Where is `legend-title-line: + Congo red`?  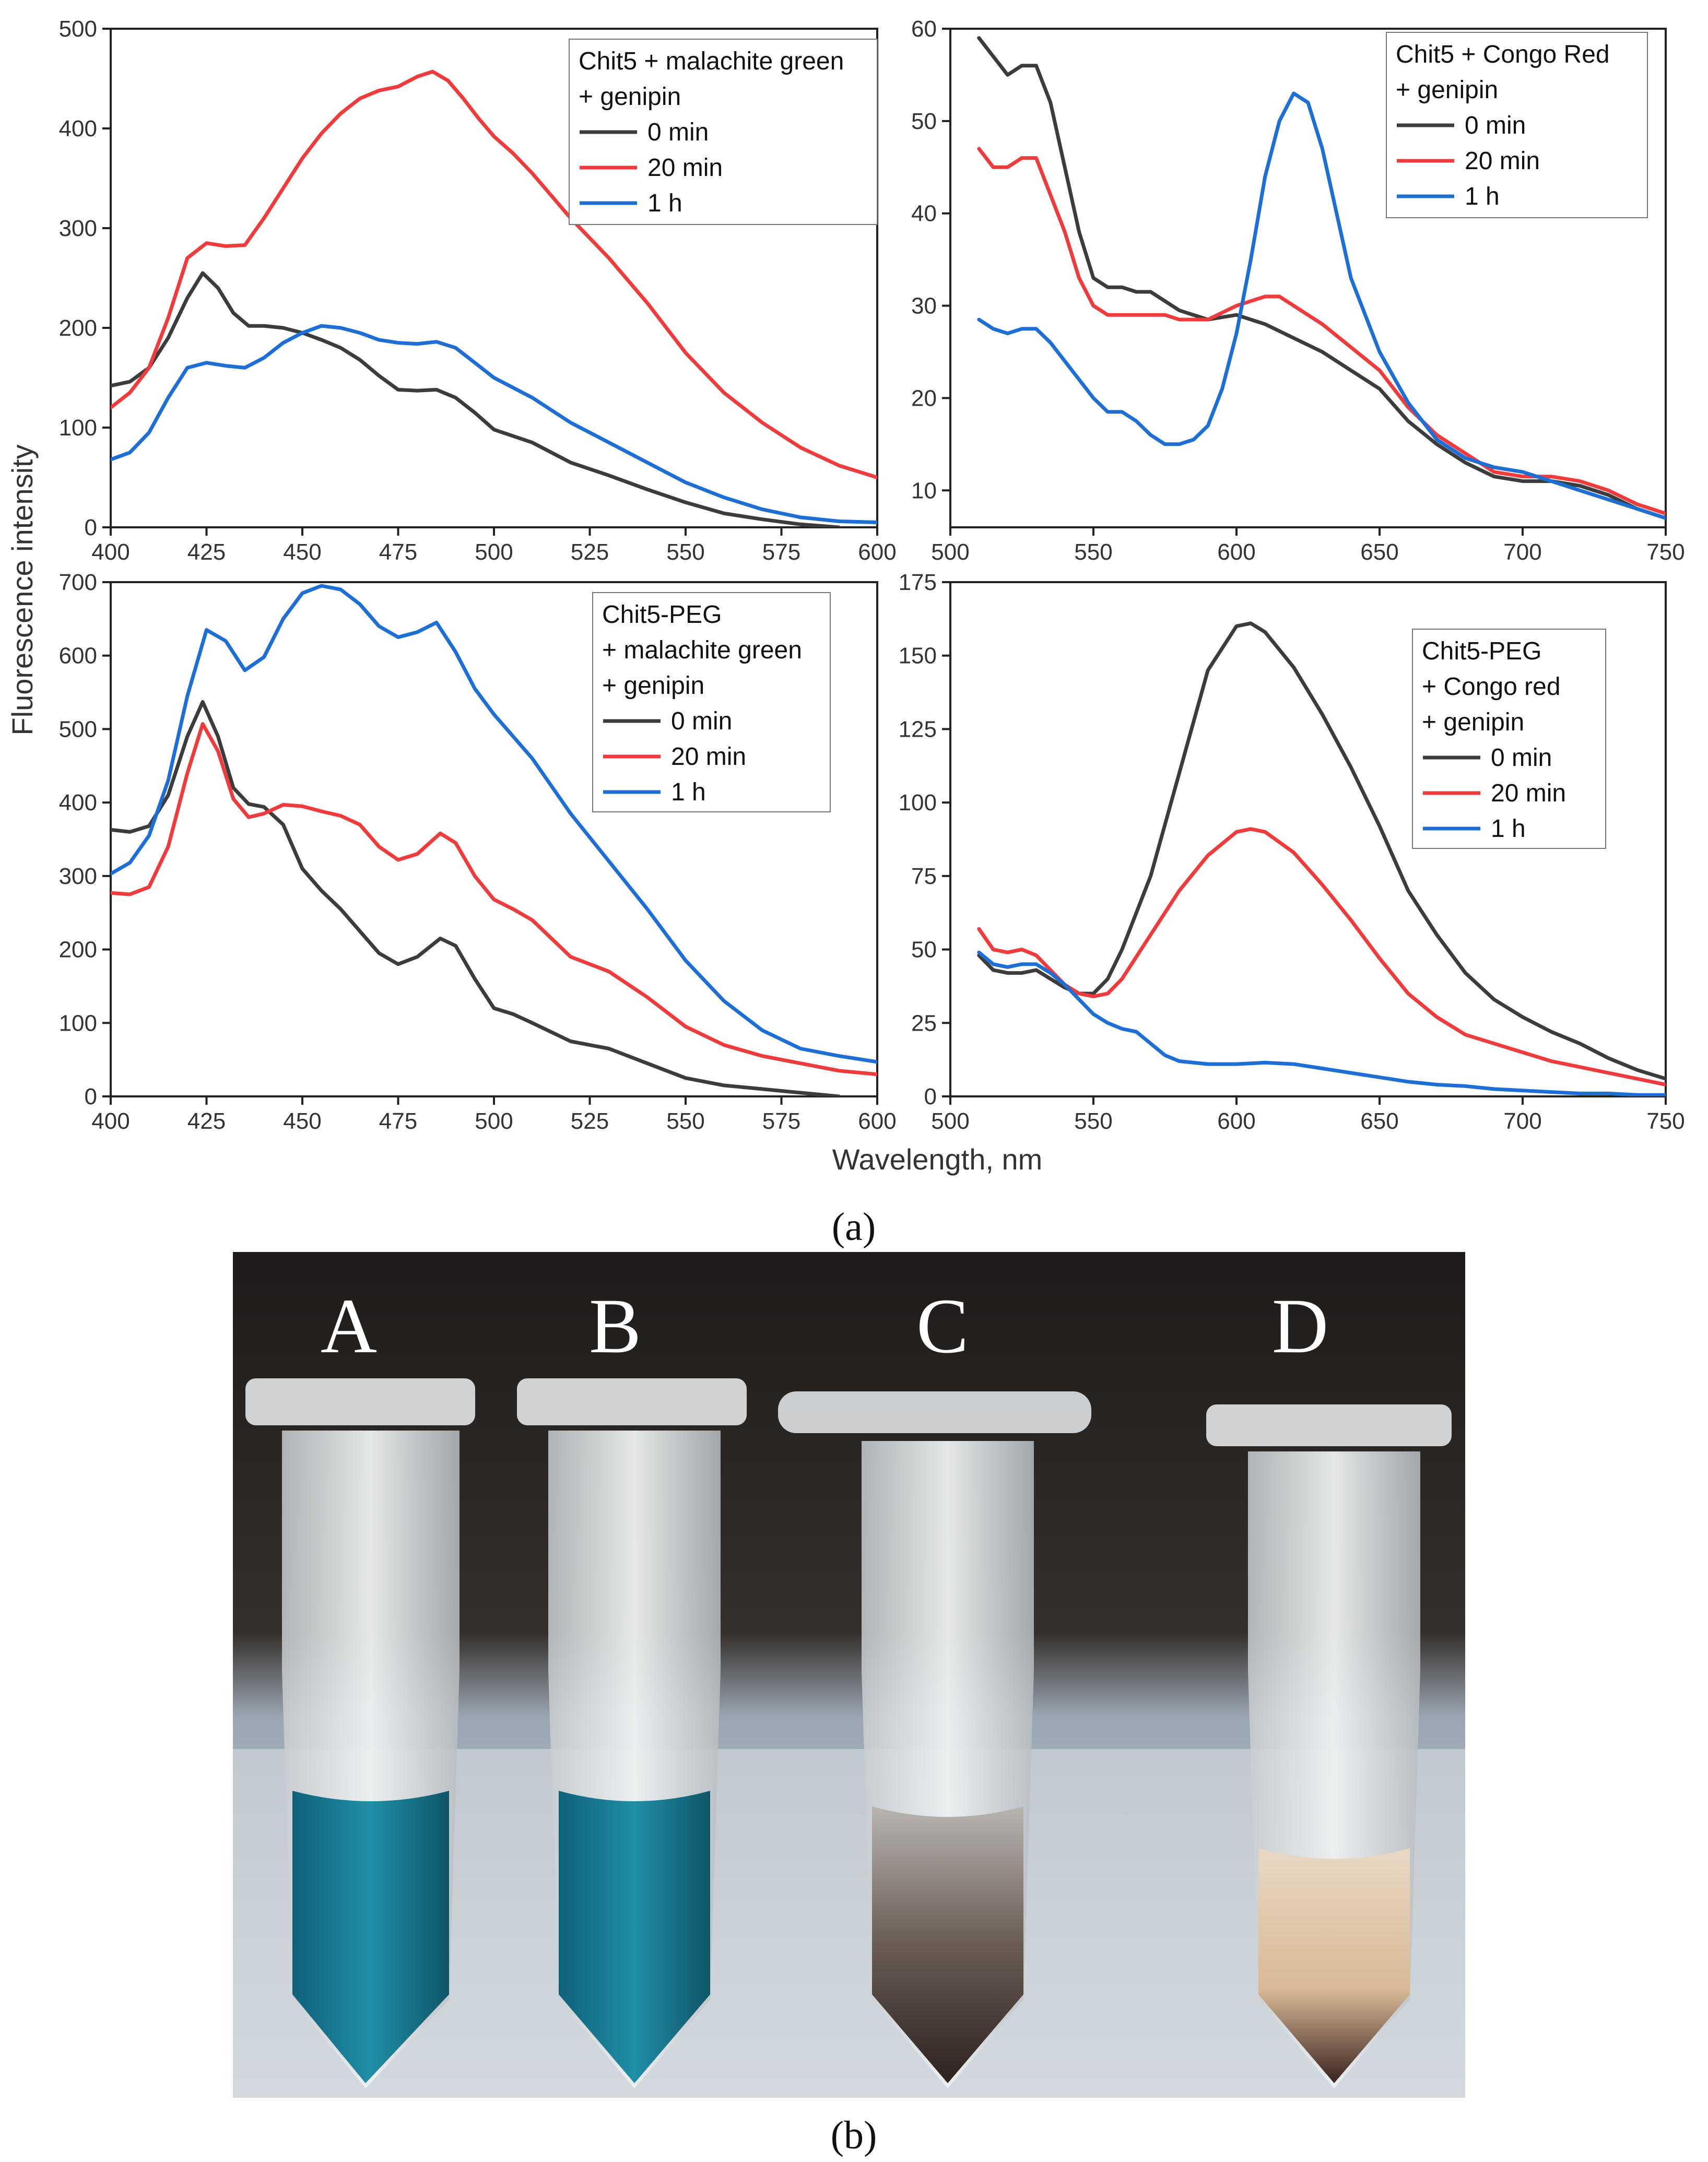 legend-title-line: + Congo red is located at coordinates (1492, 687).